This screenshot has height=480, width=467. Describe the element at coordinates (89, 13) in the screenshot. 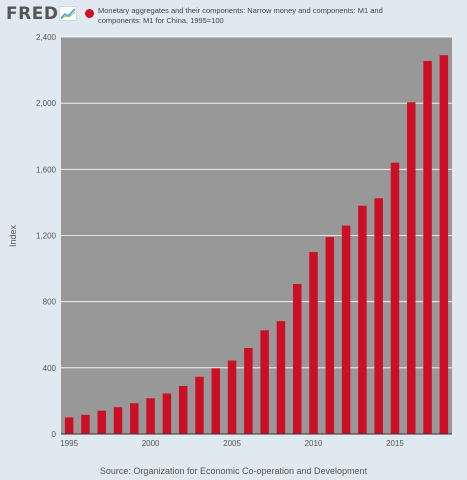

I see `legend-marker` at that location.